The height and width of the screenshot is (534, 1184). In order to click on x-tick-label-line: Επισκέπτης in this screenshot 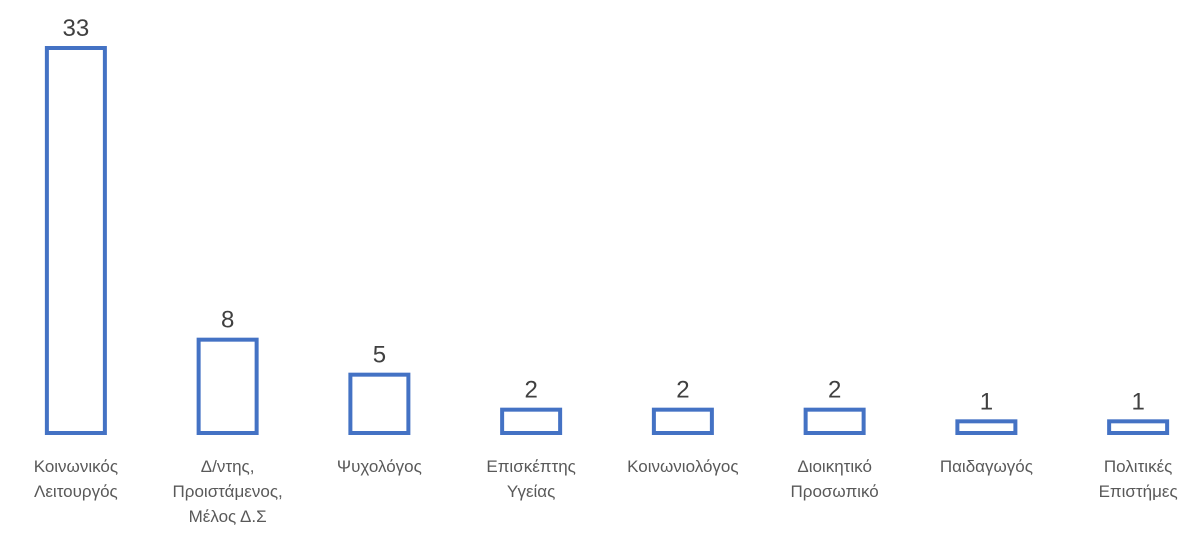, I will do `click(531, 466)`.